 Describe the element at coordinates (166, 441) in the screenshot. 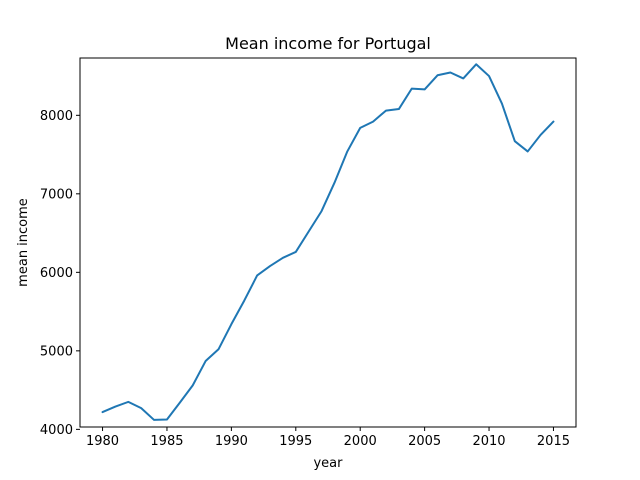

I see `x-tick-label: 1985` at that location.